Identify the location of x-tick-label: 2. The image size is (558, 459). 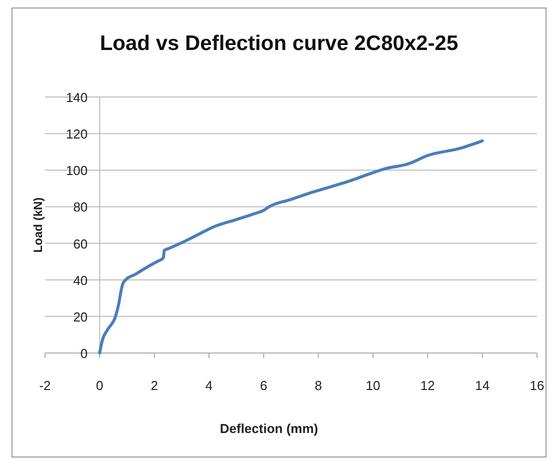
(154, 385).